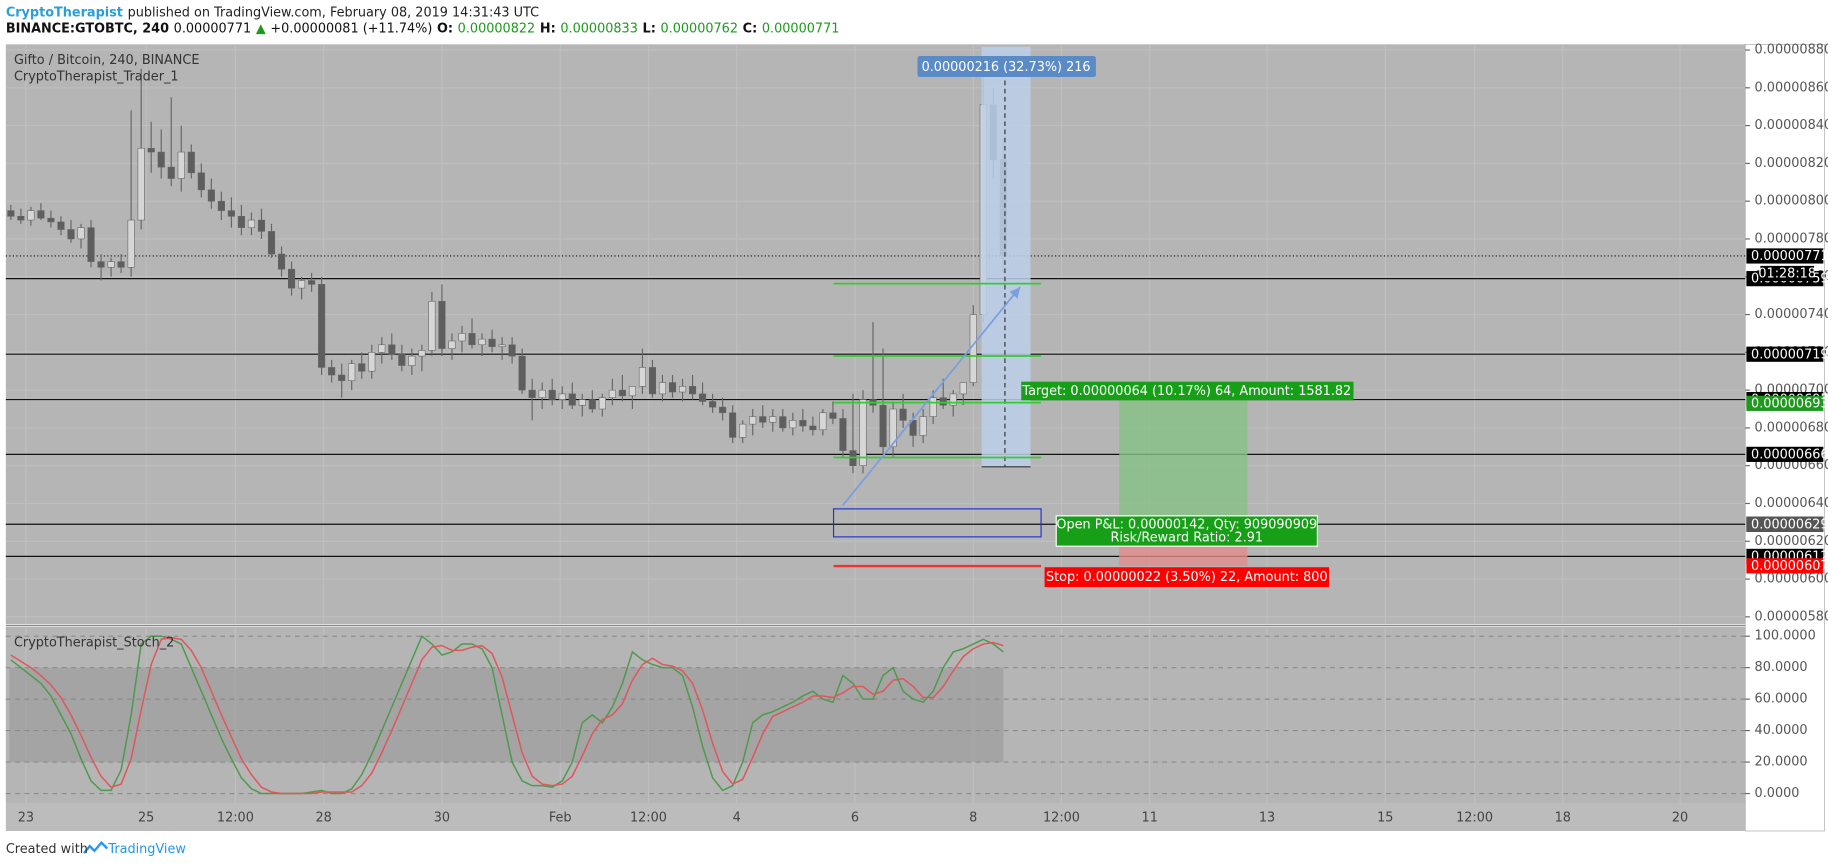 Image resolution: width=1828 pixels, height=866 pixels. What do you see at coordinates (1791, 50) in the screenshot?
I see `y-tick-label: 0.00000880` at bounding box center [1791, 50].